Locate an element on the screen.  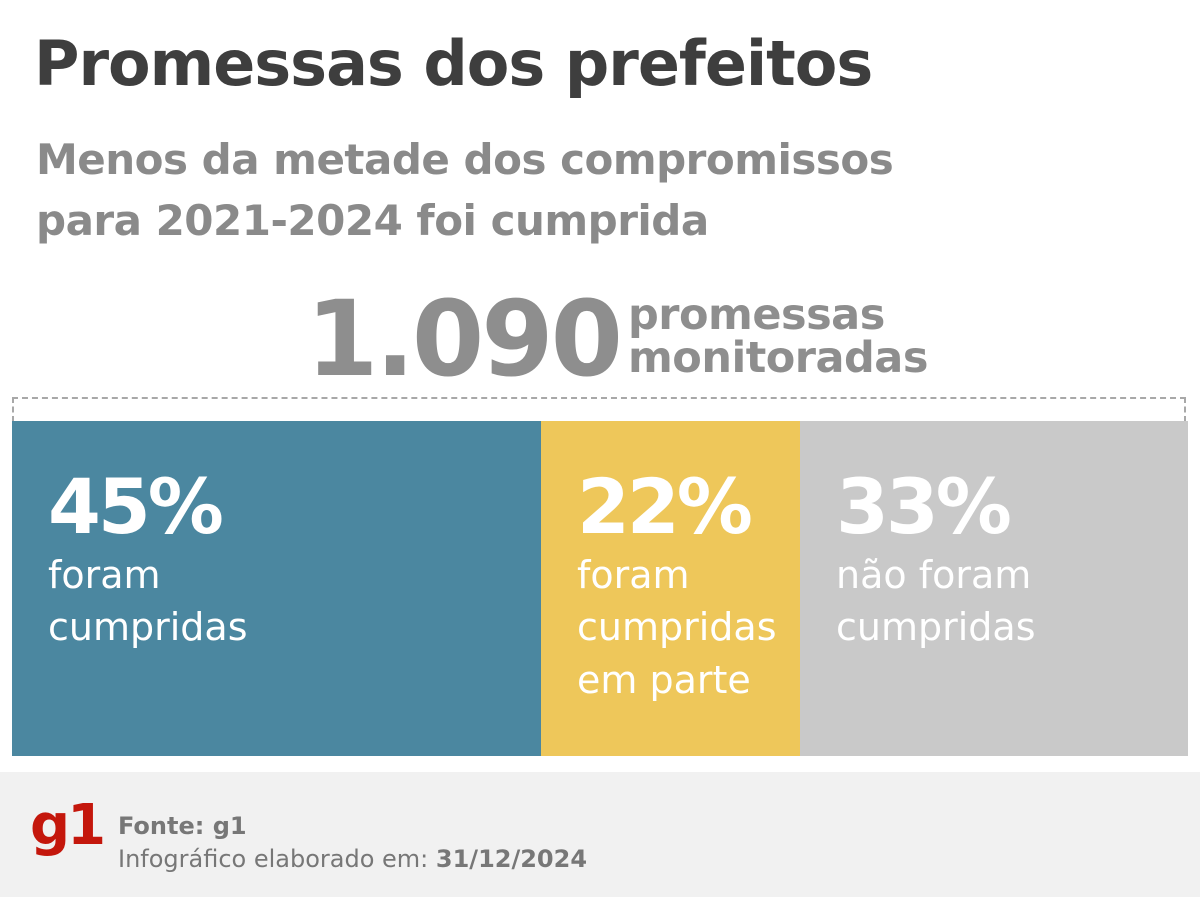
total-bracket is located at coordinates (599, 419).